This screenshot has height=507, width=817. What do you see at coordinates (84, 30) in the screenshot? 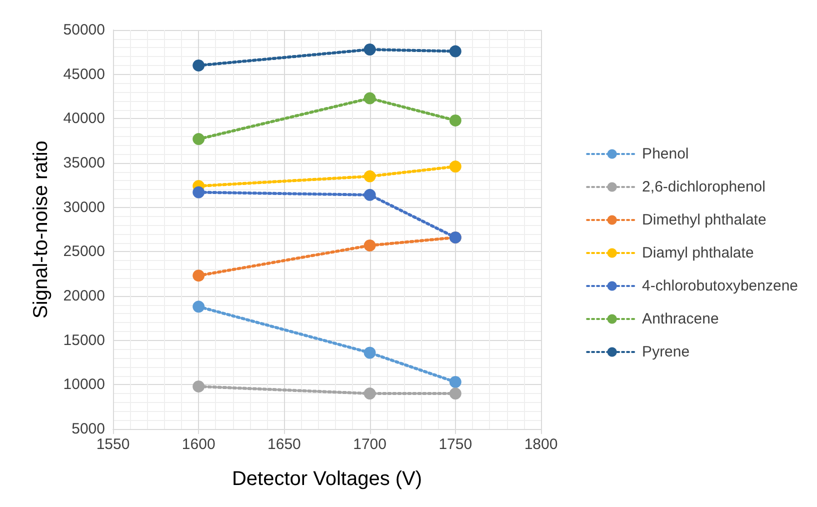
I see `y-tick-label: 50000` at bounding box center [84, 30].